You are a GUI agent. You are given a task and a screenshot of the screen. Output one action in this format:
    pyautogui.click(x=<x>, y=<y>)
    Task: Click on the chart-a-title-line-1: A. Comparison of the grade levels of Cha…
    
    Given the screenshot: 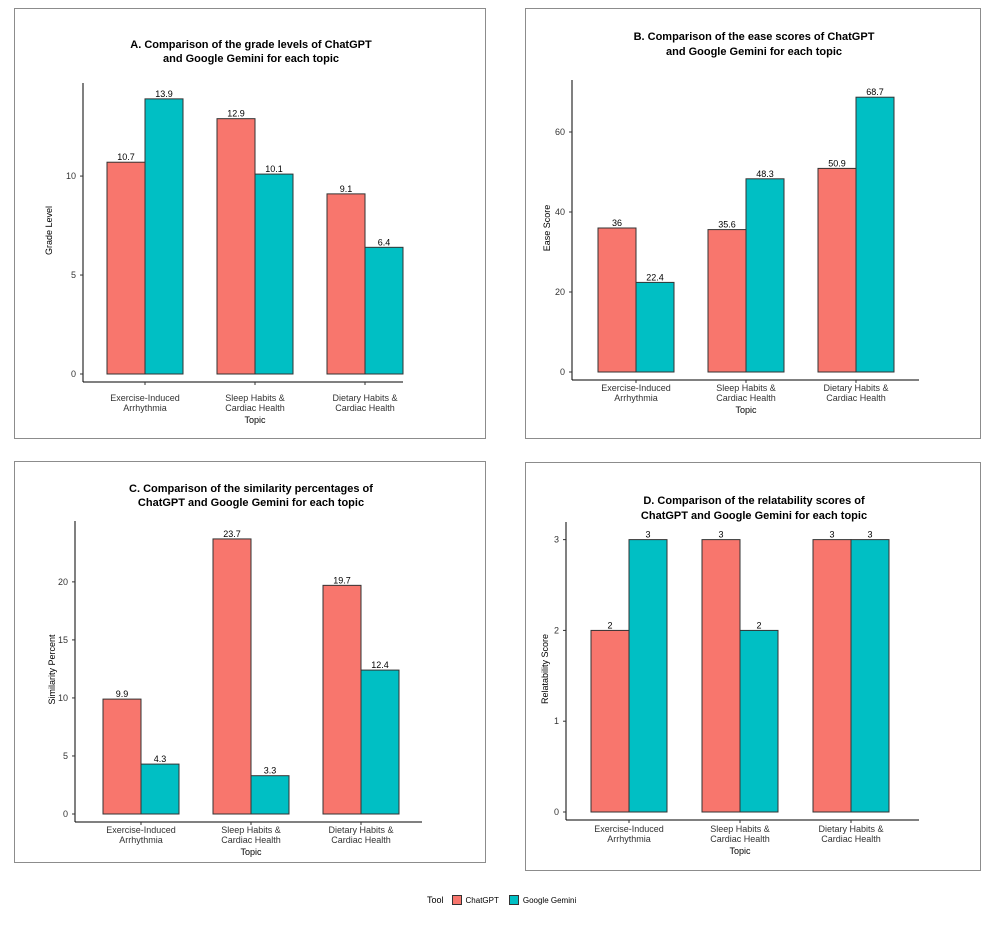 What is the action you would take?
    pyautogui.click(x=251, y=45)
    